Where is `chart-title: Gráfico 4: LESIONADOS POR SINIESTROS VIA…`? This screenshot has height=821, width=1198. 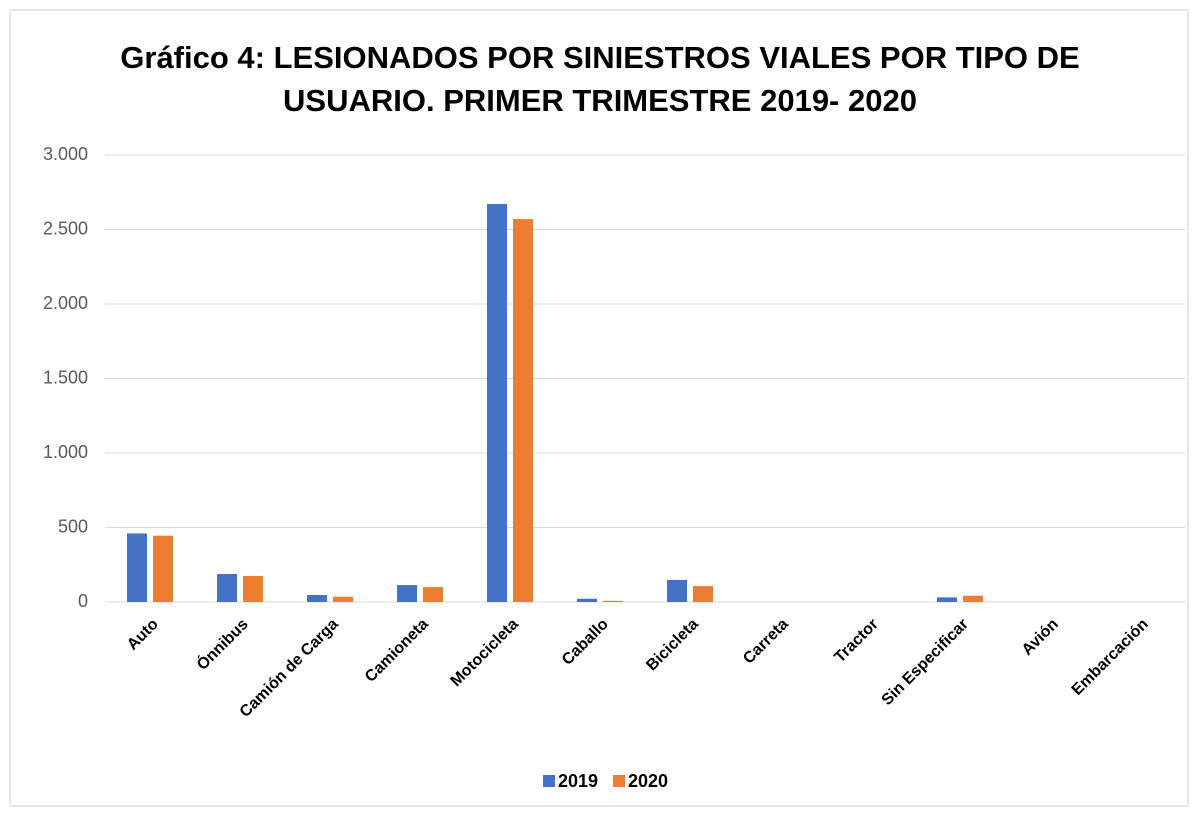 chart-title: Gráfico 4: LESIONADOS POR SINIESTROS VIA… is located at coordinates (599, 57).